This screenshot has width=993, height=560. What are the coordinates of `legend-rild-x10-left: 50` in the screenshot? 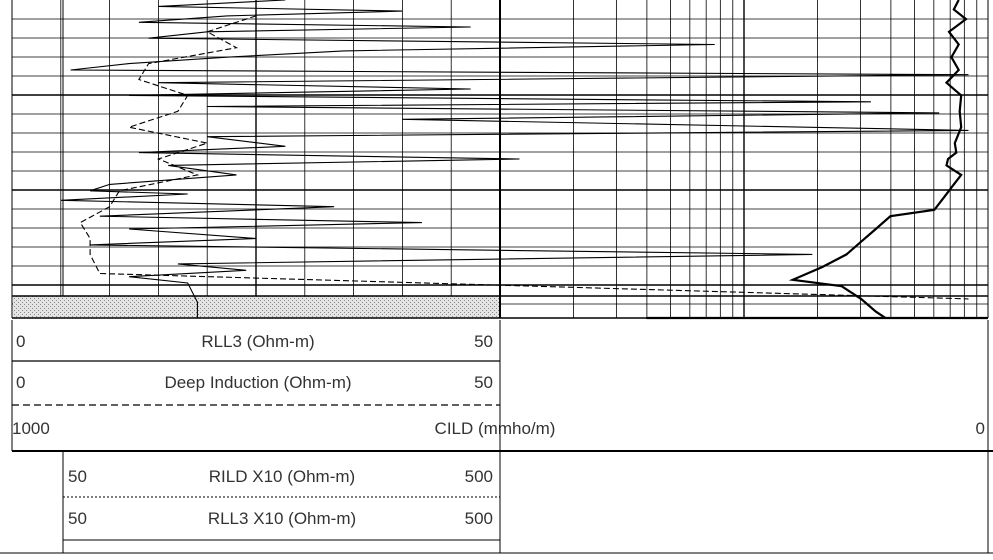 It's located at (77, 476).